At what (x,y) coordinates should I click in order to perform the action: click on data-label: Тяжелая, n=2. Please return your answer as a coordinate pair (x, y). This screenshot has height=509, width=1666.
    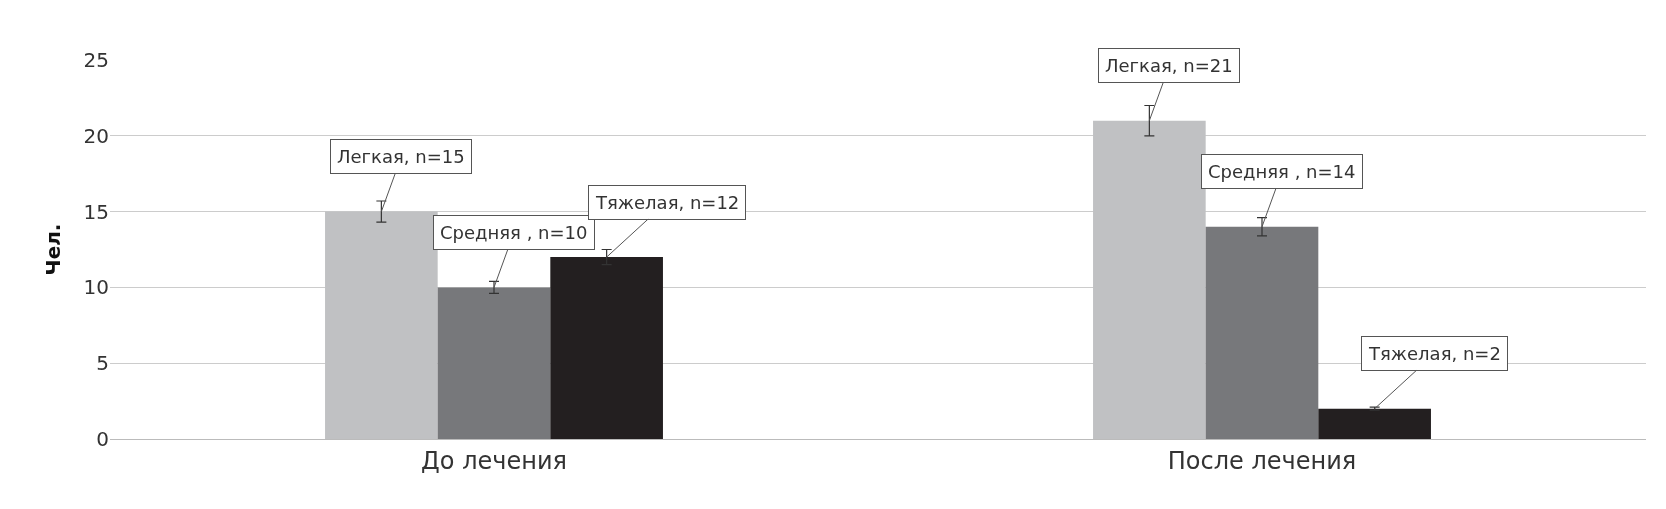
    Looking at the image, I should click on (1434, 353).